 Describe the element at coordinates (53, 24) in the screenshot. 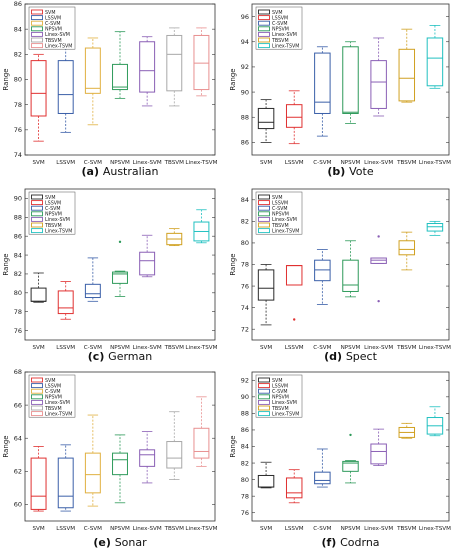

I see `legend-label: C-SVM` at that location.